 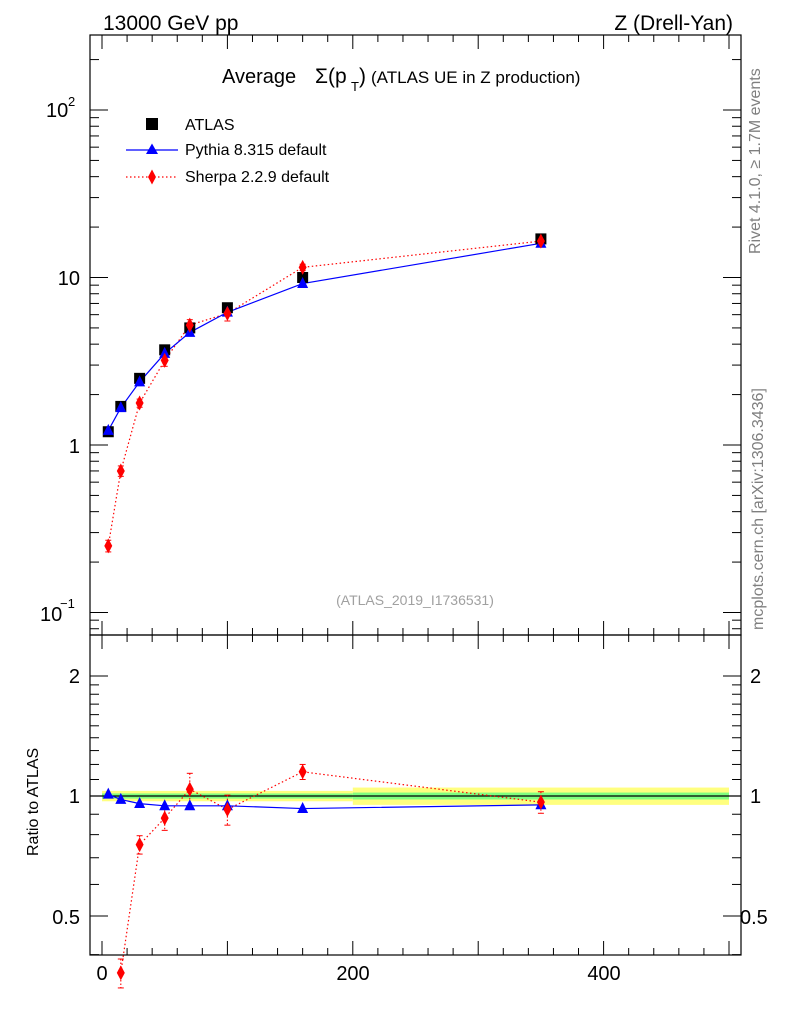 What do you see at coordinates (355, 86) in the screenshot?
I see `plot-title-subscript: T` at bounding box center [355, 86].